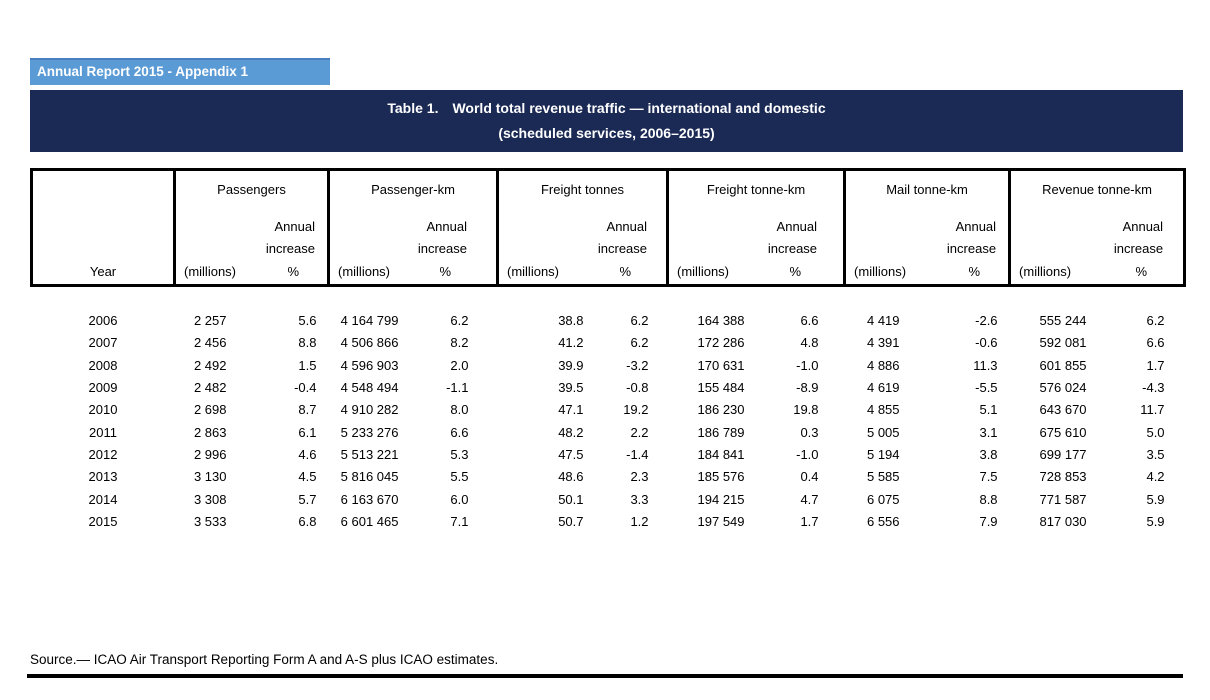 The width and height of the screenshot is (1210, 700). Describe the element at coordinates (210, 521) in the screenshot. I see `data-cell: 3 533` at that location.